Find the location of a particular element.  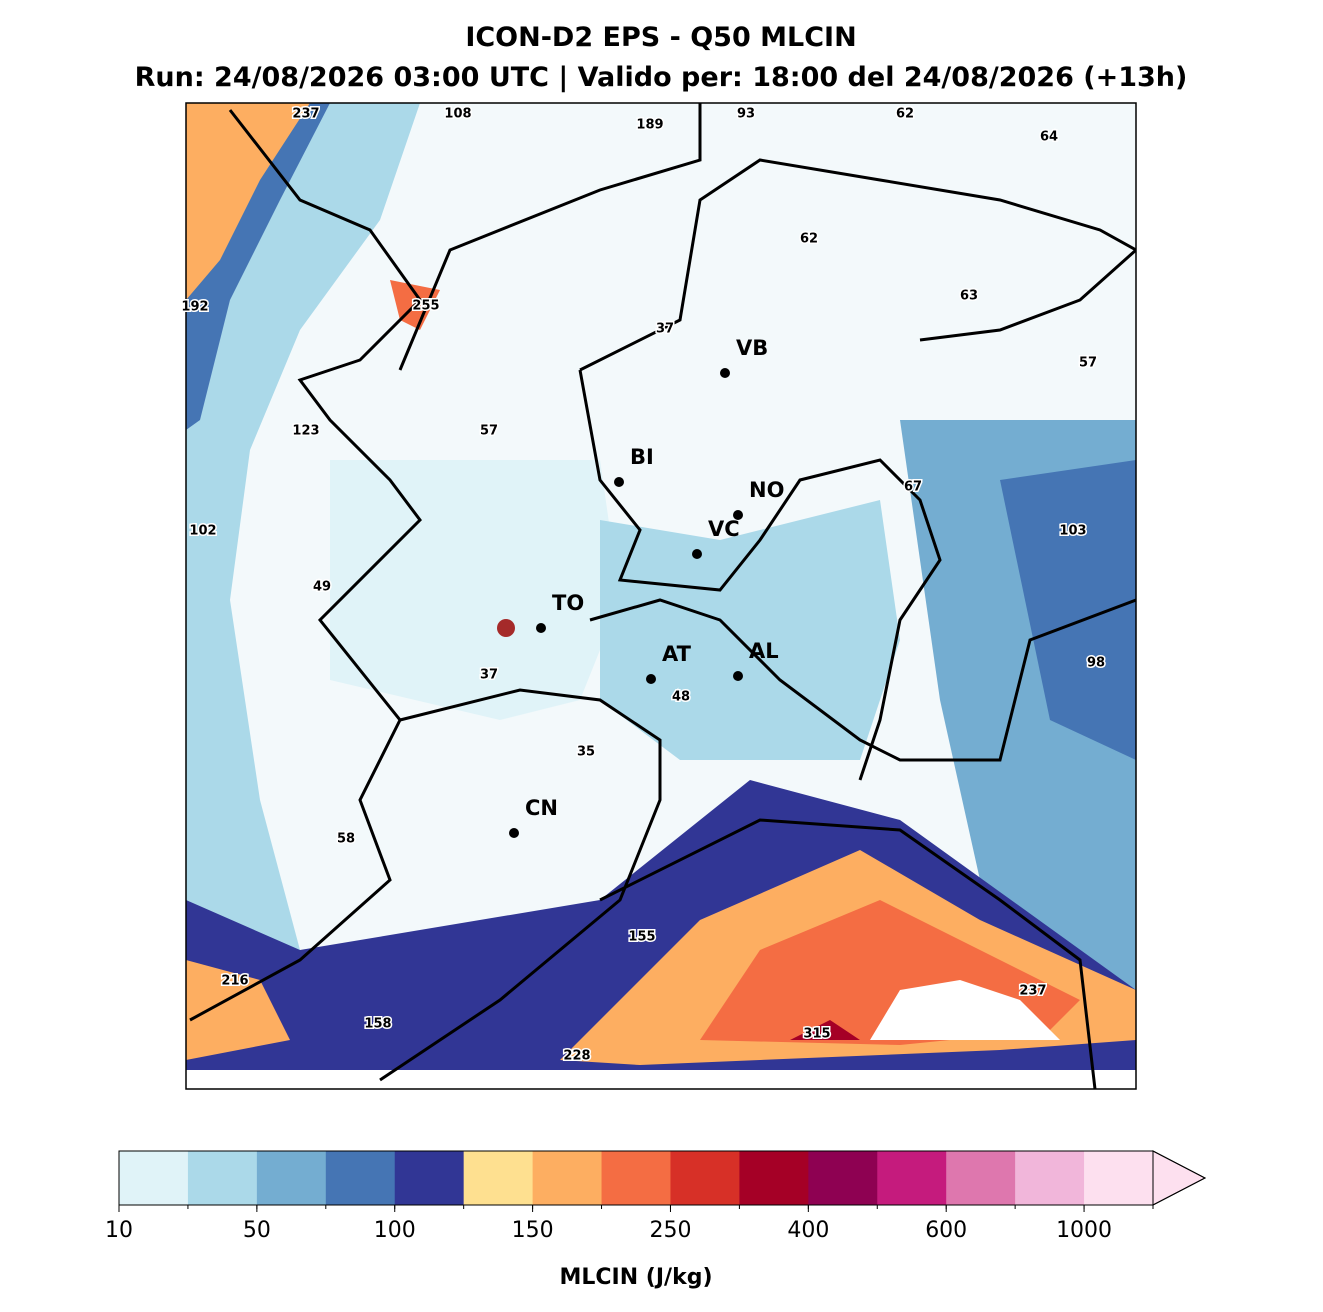

field-value-label: 49 is located at coordinates (322, 587).